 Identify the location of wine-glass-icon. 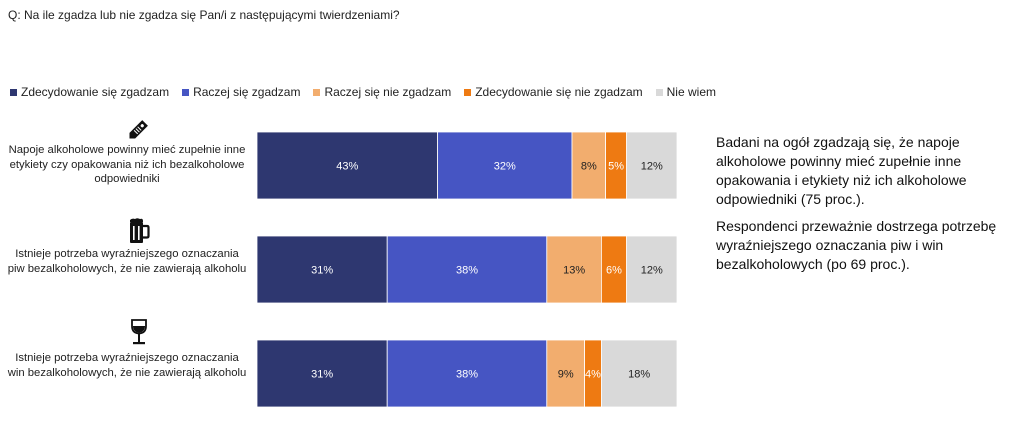
(139, 332).